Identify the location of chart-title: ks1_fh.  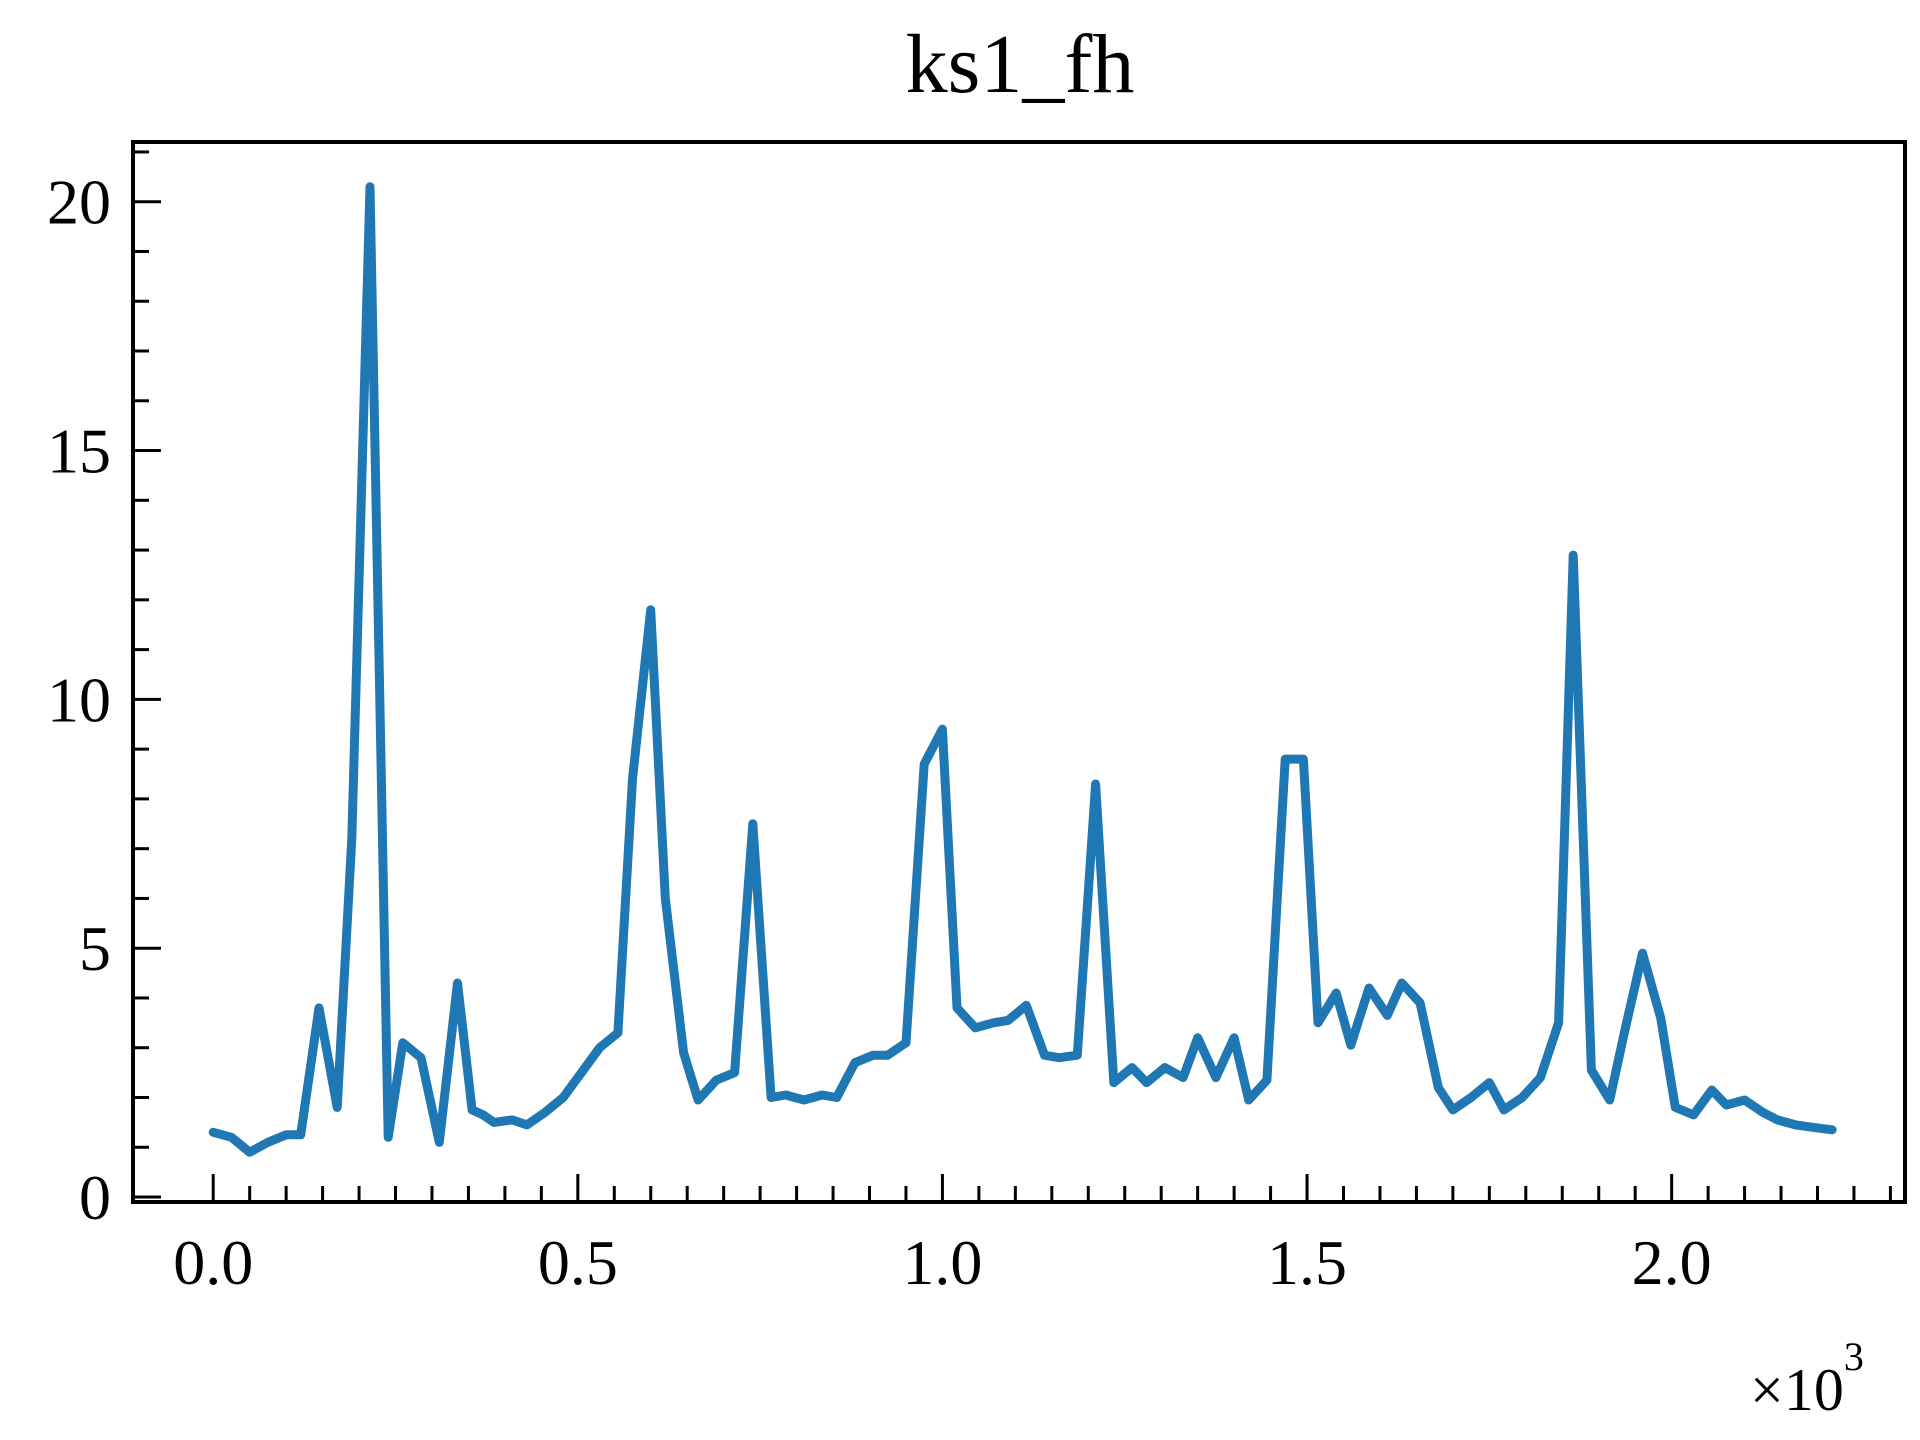
(1020, 64).